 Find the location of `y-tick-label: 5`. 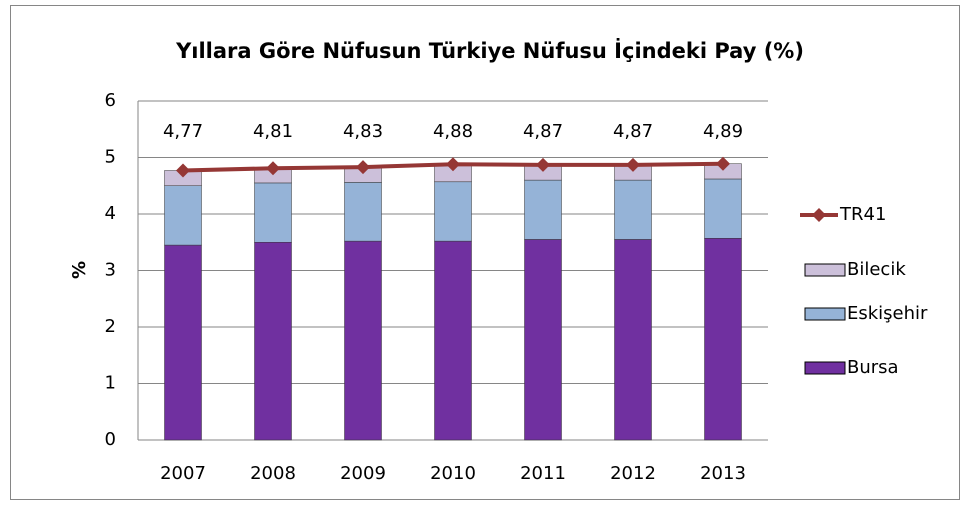

y-tick-label: 5 is located at coordinates (110, 157).